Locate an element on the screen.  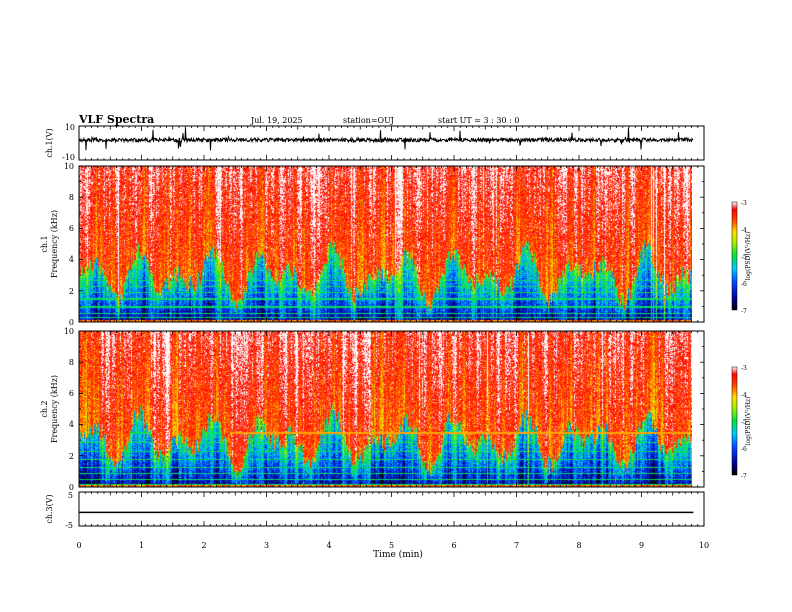
date-label: Jul. 19, 2025 is located at coordinates (276, 120).